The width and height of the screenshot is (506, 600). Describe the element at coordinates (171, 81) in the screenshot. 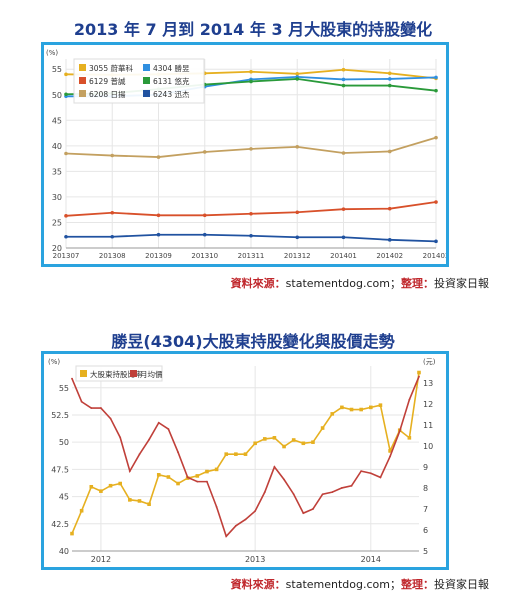

I see `legend-label: 6131 悠克` at that location.